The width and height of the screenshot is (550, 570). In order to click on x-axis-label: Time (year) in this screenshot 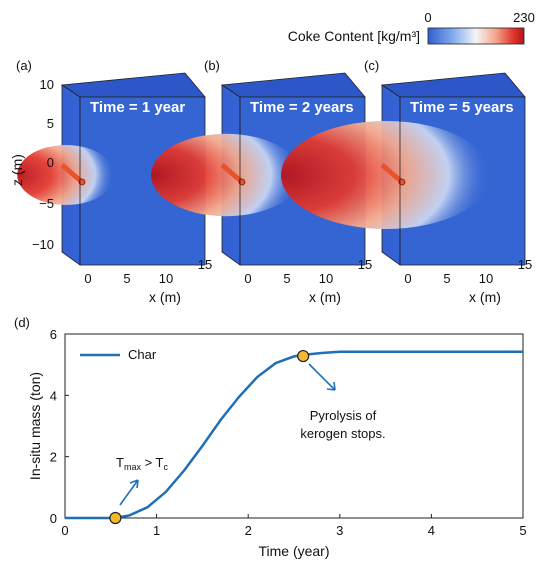, I will do `click(293, 551)`.